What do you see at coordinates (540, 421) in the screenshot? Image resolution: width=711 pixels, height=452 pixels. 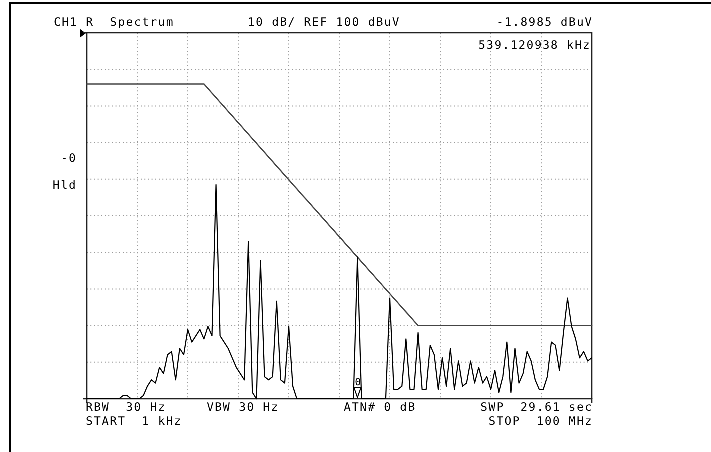 I see `text: STOP 100 MHz` at bounding box center [540, 421].